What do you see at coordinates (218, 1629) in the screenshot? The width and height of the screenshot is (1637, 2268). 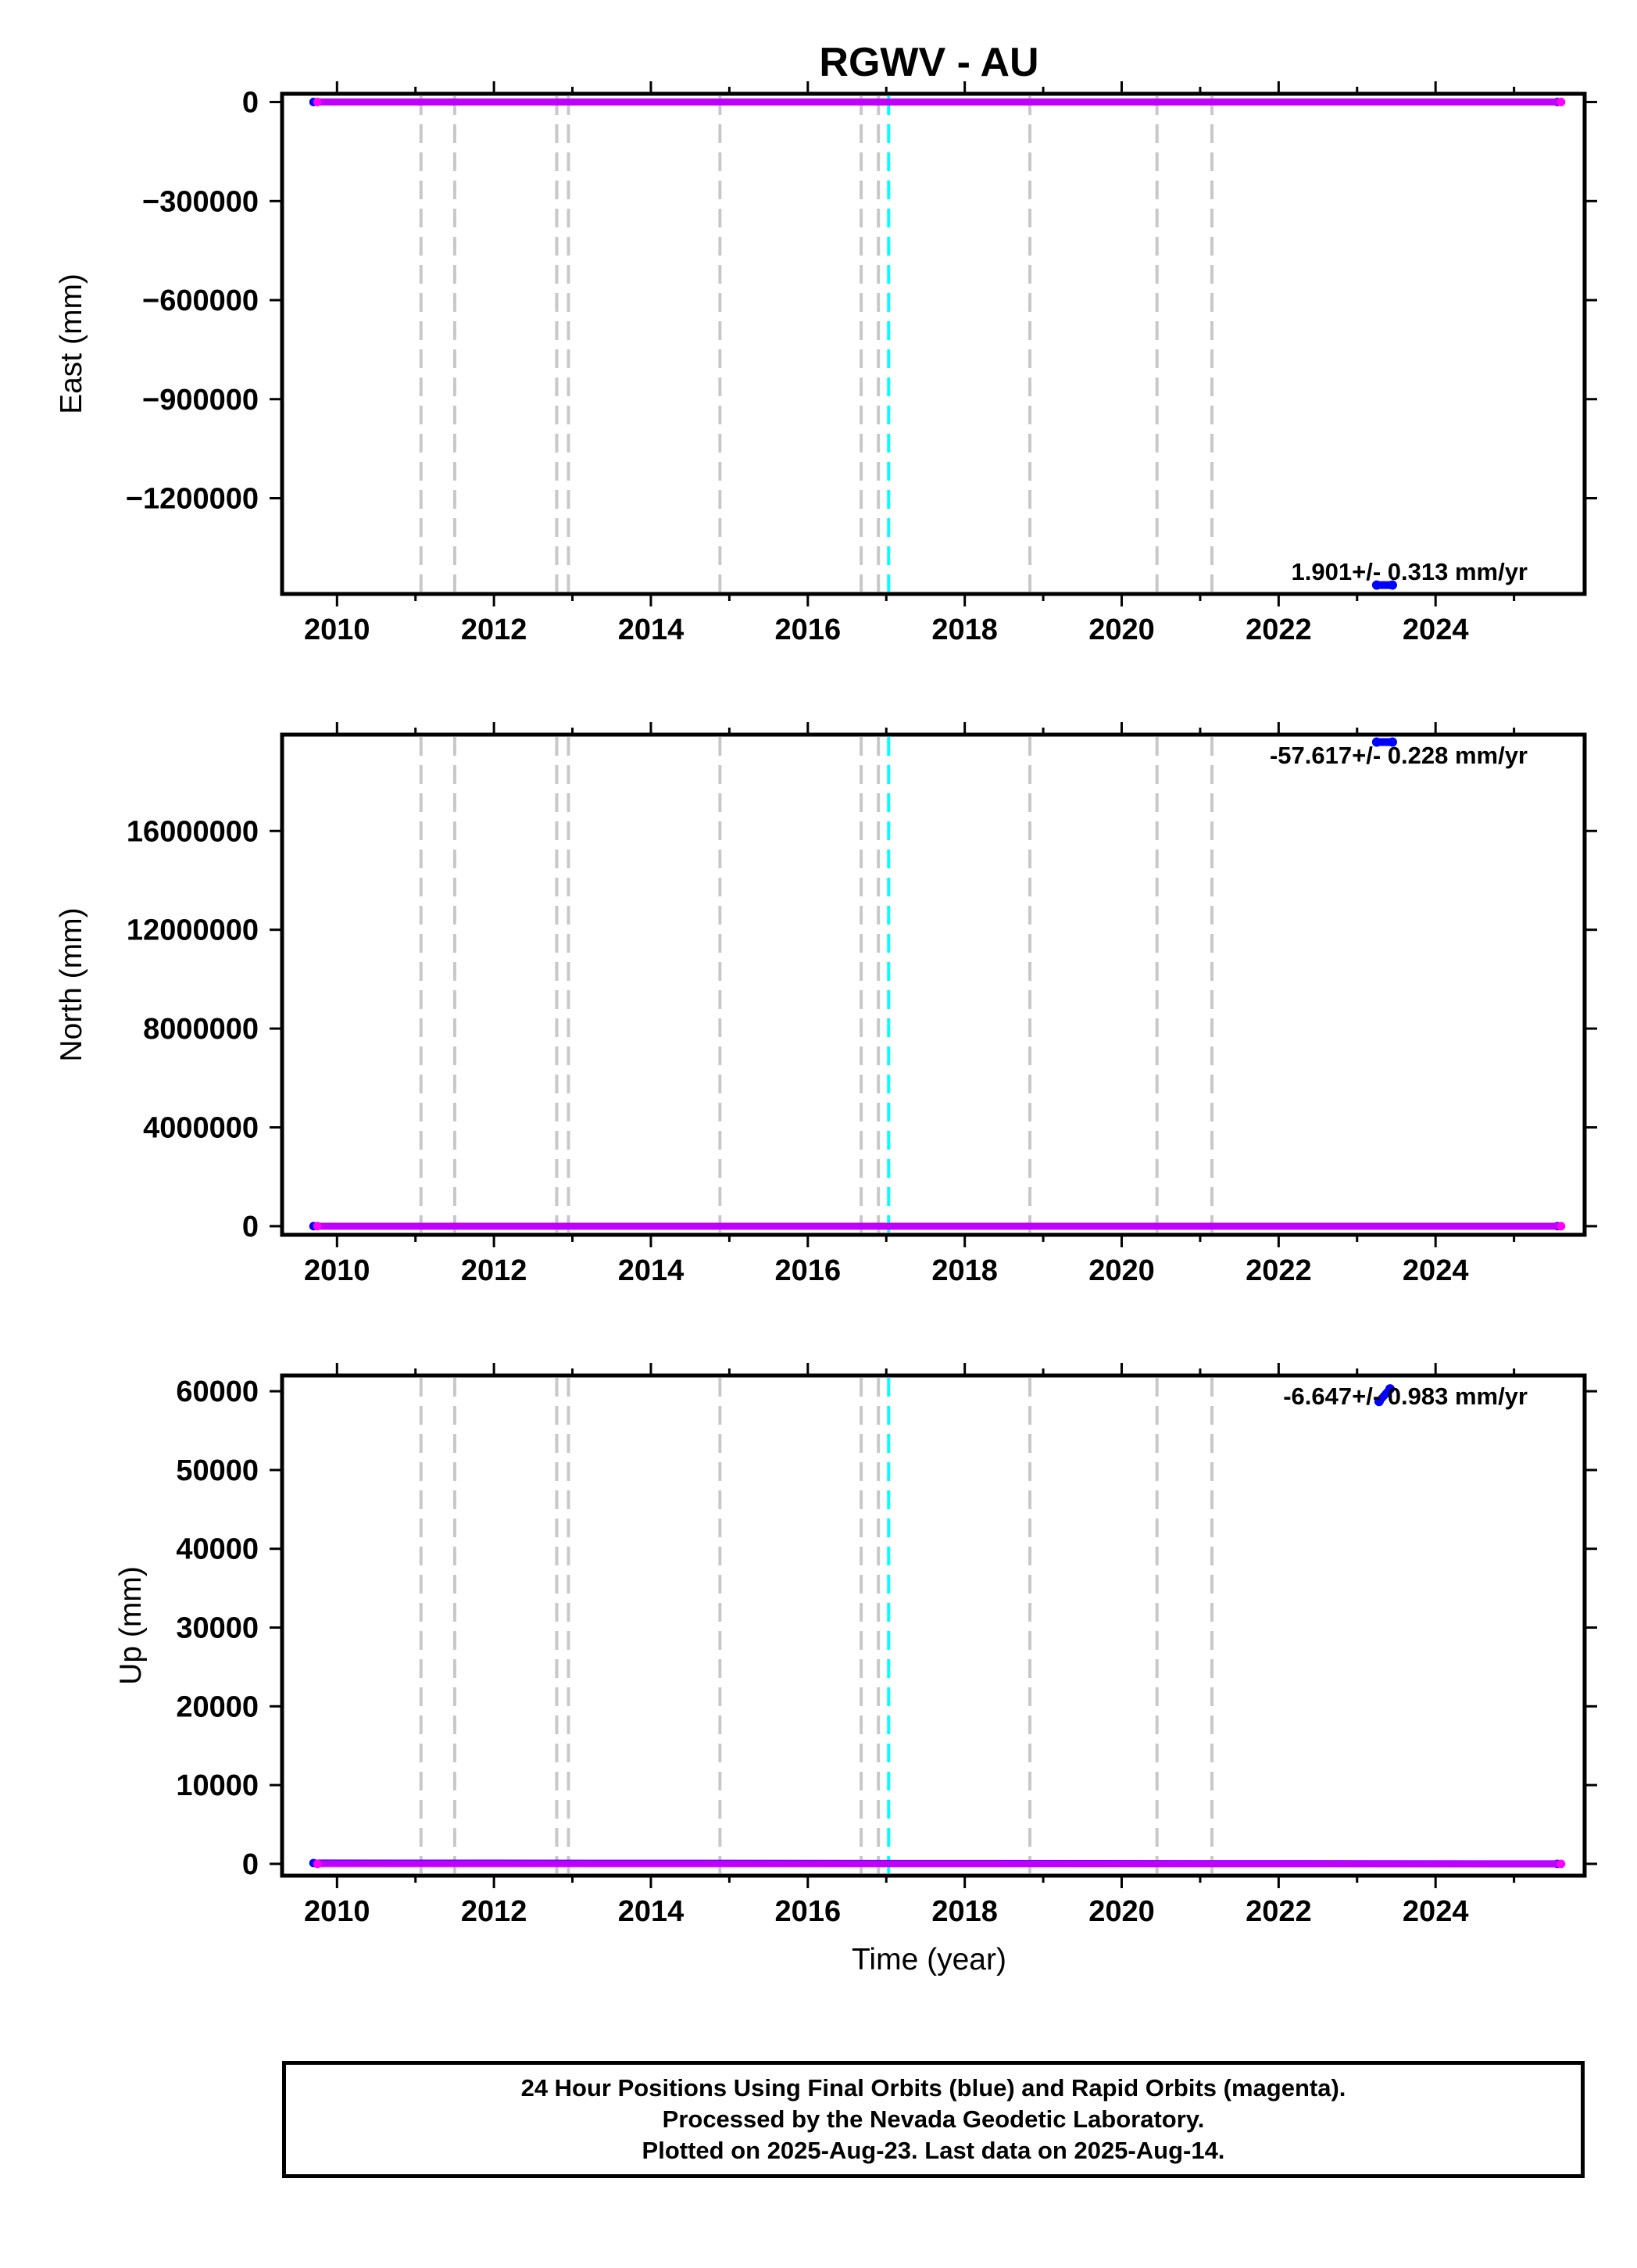 I see `y-tick-label: 30000` at bounding box center [218, 1629].